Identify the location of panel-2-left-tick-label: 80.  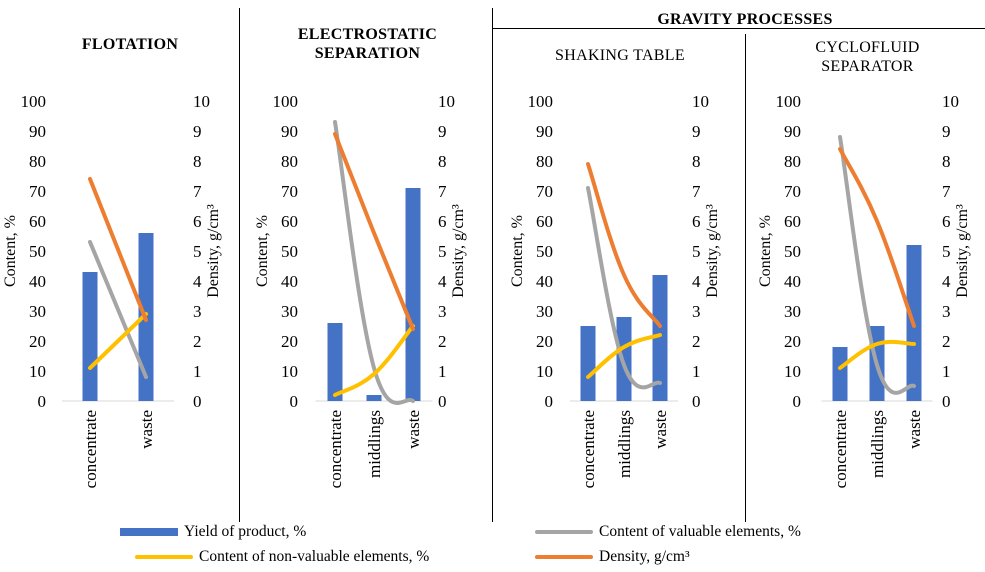
(289, 161).